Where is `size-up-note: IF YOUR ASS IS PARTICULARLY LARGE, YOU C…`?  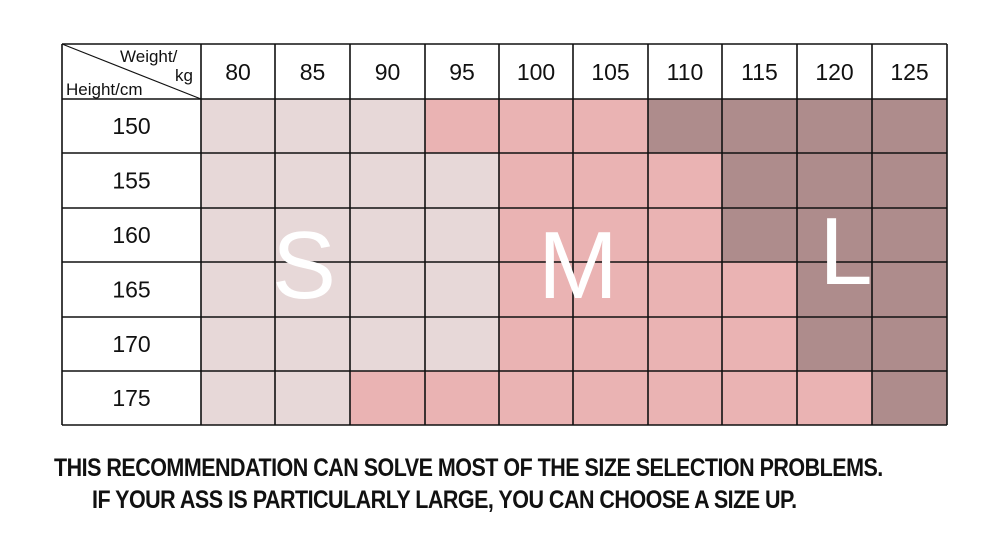 size-up-note: IF YOUR ASS IS PARTICULARLY LARGE, YOU C… is located at coordinates (444, 500).